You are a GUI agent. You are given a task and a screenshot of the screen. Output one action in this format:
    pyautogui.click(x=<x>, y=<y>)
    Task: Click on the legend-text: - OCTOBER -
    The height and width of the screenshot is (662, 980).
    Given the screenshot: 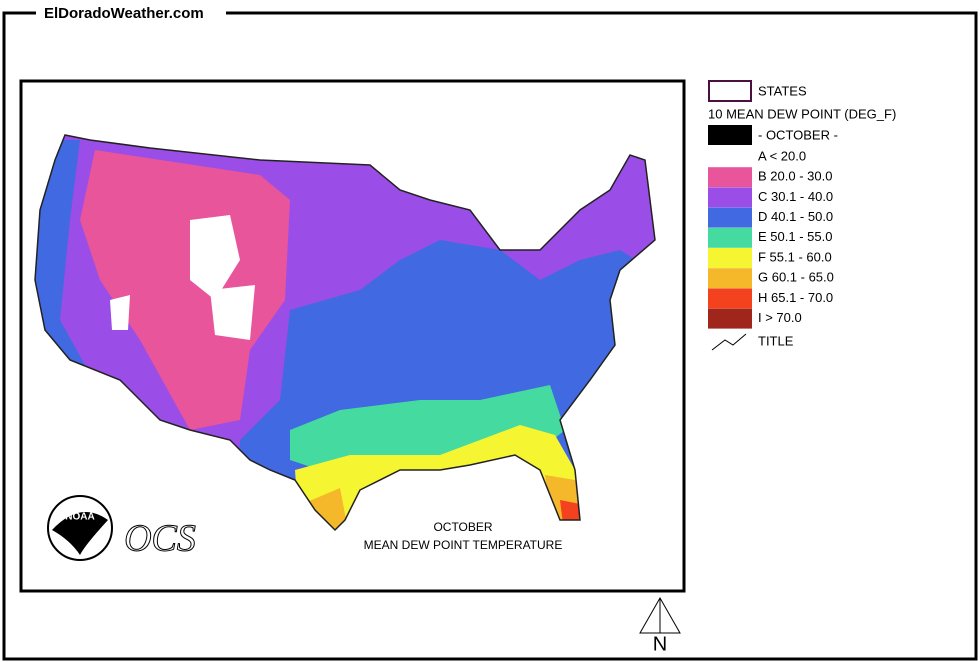 What is the action you would take?
    pyautogui.click(x=798, y=134)
    